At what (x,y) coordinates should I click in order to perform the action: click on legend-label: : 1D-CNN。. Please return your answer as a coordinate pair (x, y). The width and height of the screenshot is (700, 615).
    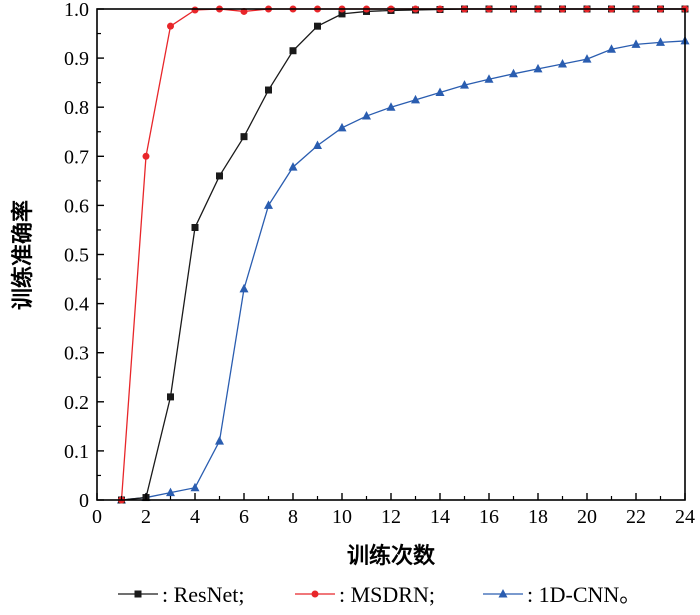
    Looking at the image, I should click on (584, 594).